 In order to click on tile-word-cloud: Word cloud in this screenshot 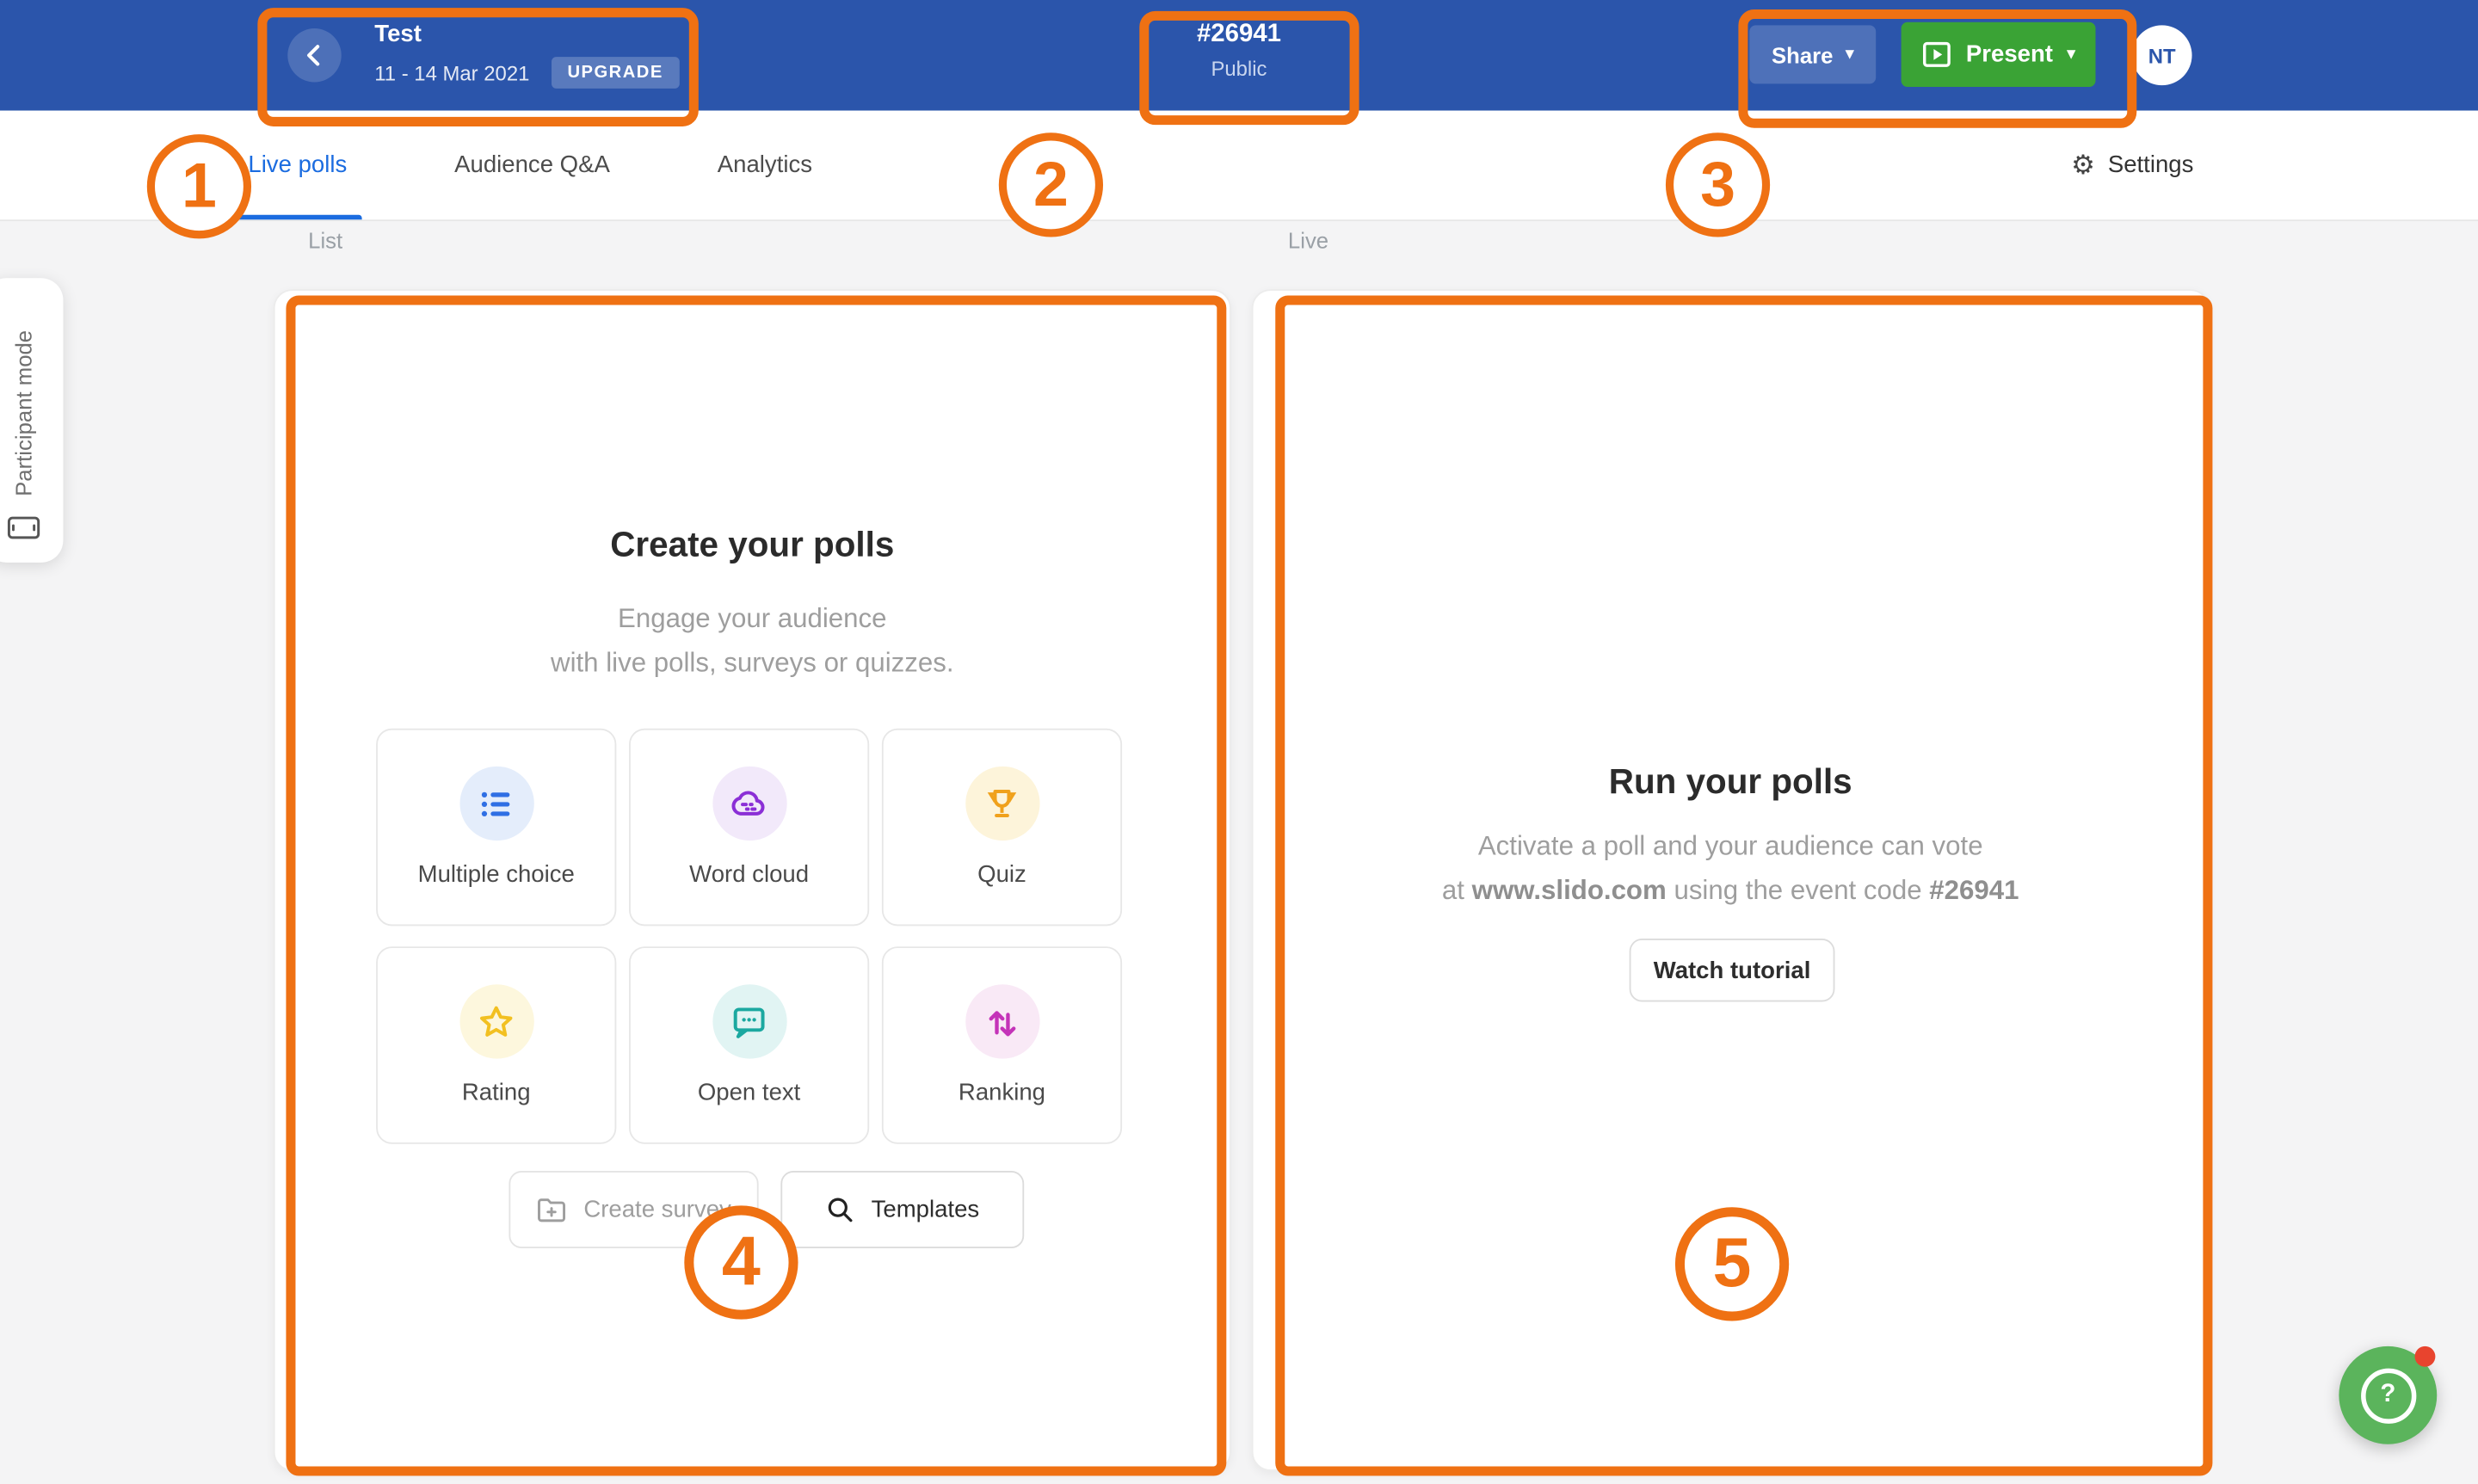, I will do `click(749, 827)`.